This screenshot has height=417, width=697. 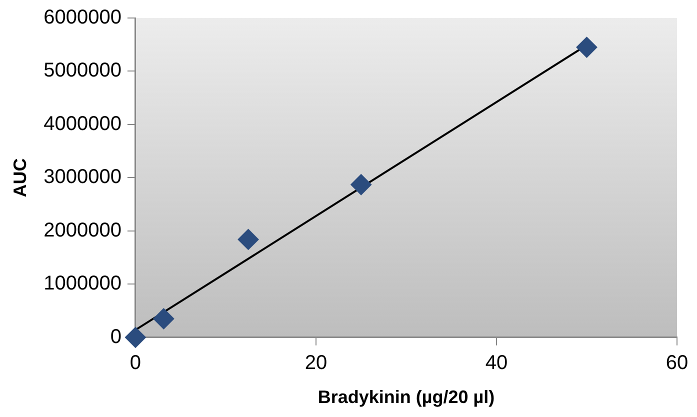 I want to click on x-tick-label: 0, so click(x=136, y=363).